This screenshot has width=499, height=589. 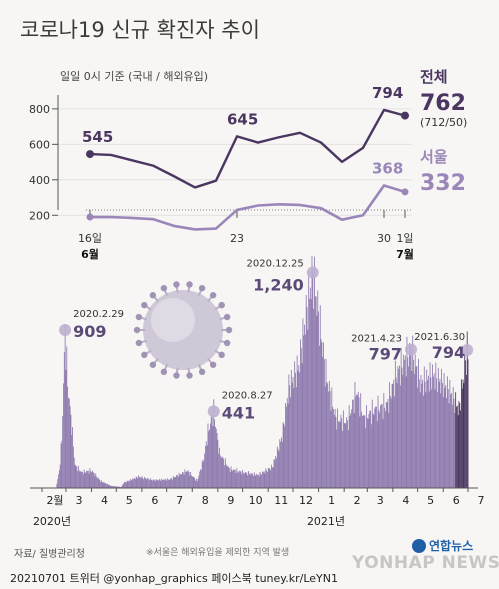 I want to click on month-label-8: 10, so click(x=256, y=500).